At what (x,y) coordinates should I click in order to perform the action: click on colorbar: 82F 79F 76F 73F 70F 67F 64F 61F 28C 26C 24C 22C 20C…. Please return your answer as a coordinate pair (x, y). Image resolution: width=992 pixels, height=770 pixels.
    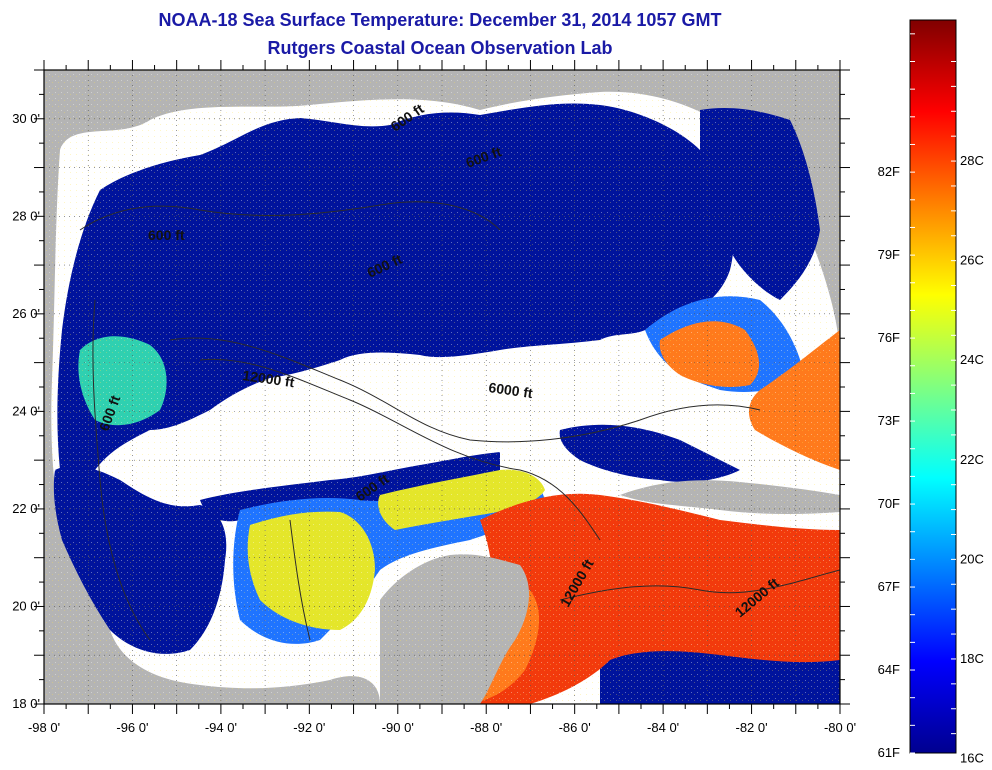
    Looking at the image, I should click on (931, 392).